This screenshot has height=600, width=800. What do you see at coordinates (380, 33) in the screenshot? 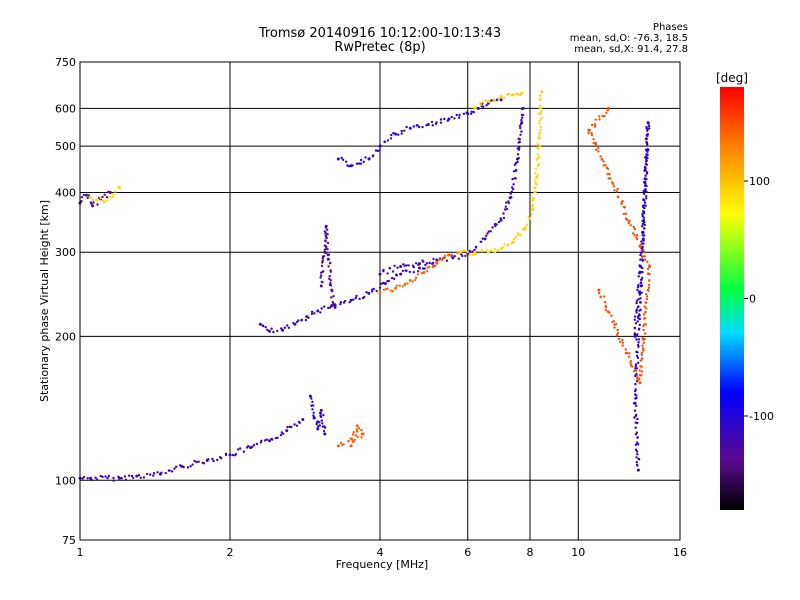
I see `chart-title: Tromsø 20140916 10:12:00-10:13:43` at bounding box center [380, 33].